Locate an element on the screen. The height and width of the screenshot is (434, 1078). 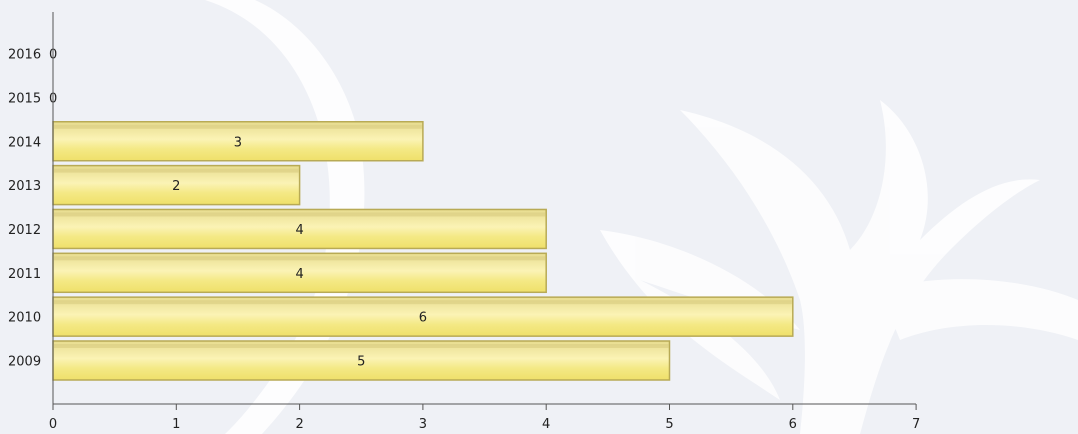
category-label-2011: 2011 is located at coordinates (24, 274).